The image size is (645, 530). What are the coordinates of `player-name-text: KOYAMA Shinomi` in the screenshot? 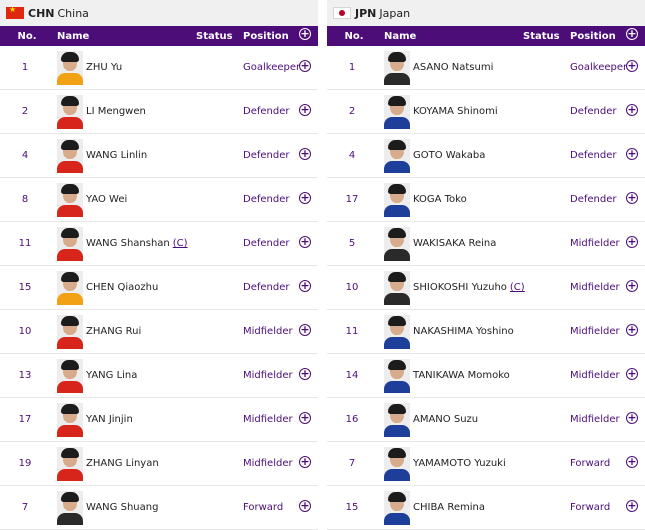 It's located at (455, 111).